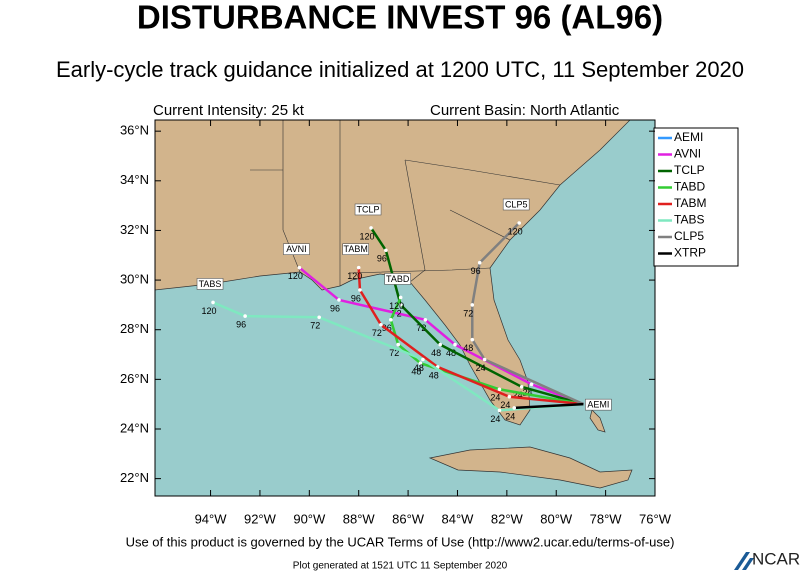 The height and width of the screenshot is (574, 800). What do you see at coordinates (134, 279) in the screenshot?
I see `y-tick-label: 30°N` at bounding box center [134, 279].